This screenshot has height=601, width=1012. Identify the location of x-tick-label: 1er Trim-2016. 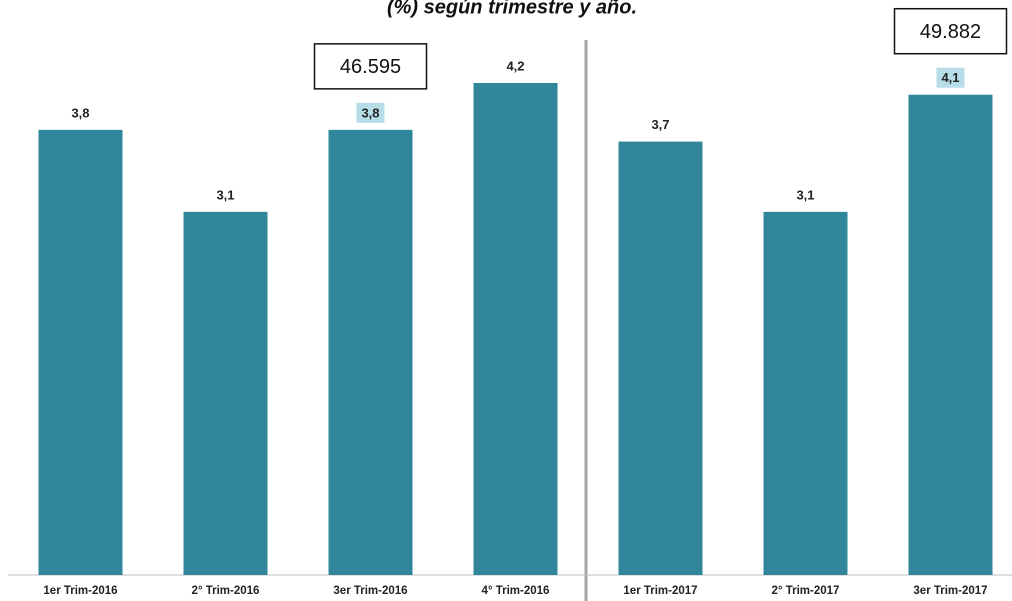
(80, 591).